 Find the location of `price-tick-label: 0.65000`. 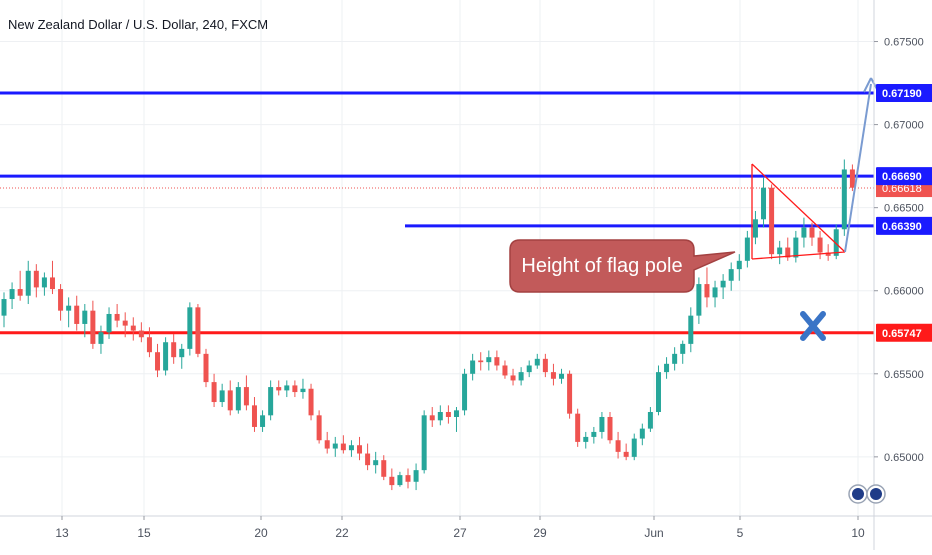

price-tick-label: 0.65000 is located at coordinates (904, 458).